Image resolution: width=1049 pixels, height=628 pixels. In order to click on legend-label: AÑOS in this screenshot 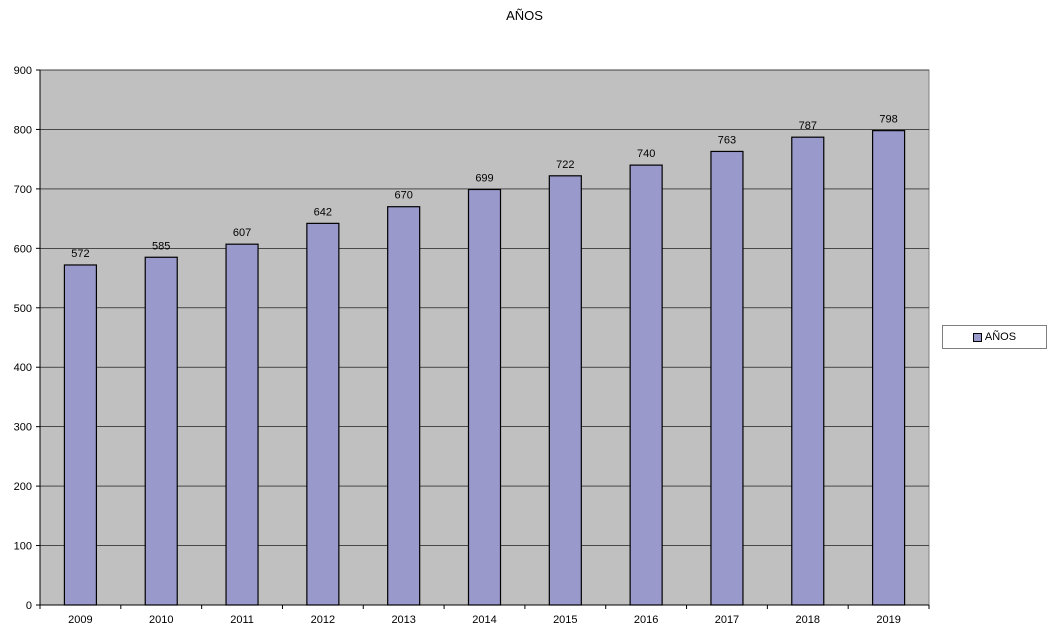, I will do `click(1000, 337)`.